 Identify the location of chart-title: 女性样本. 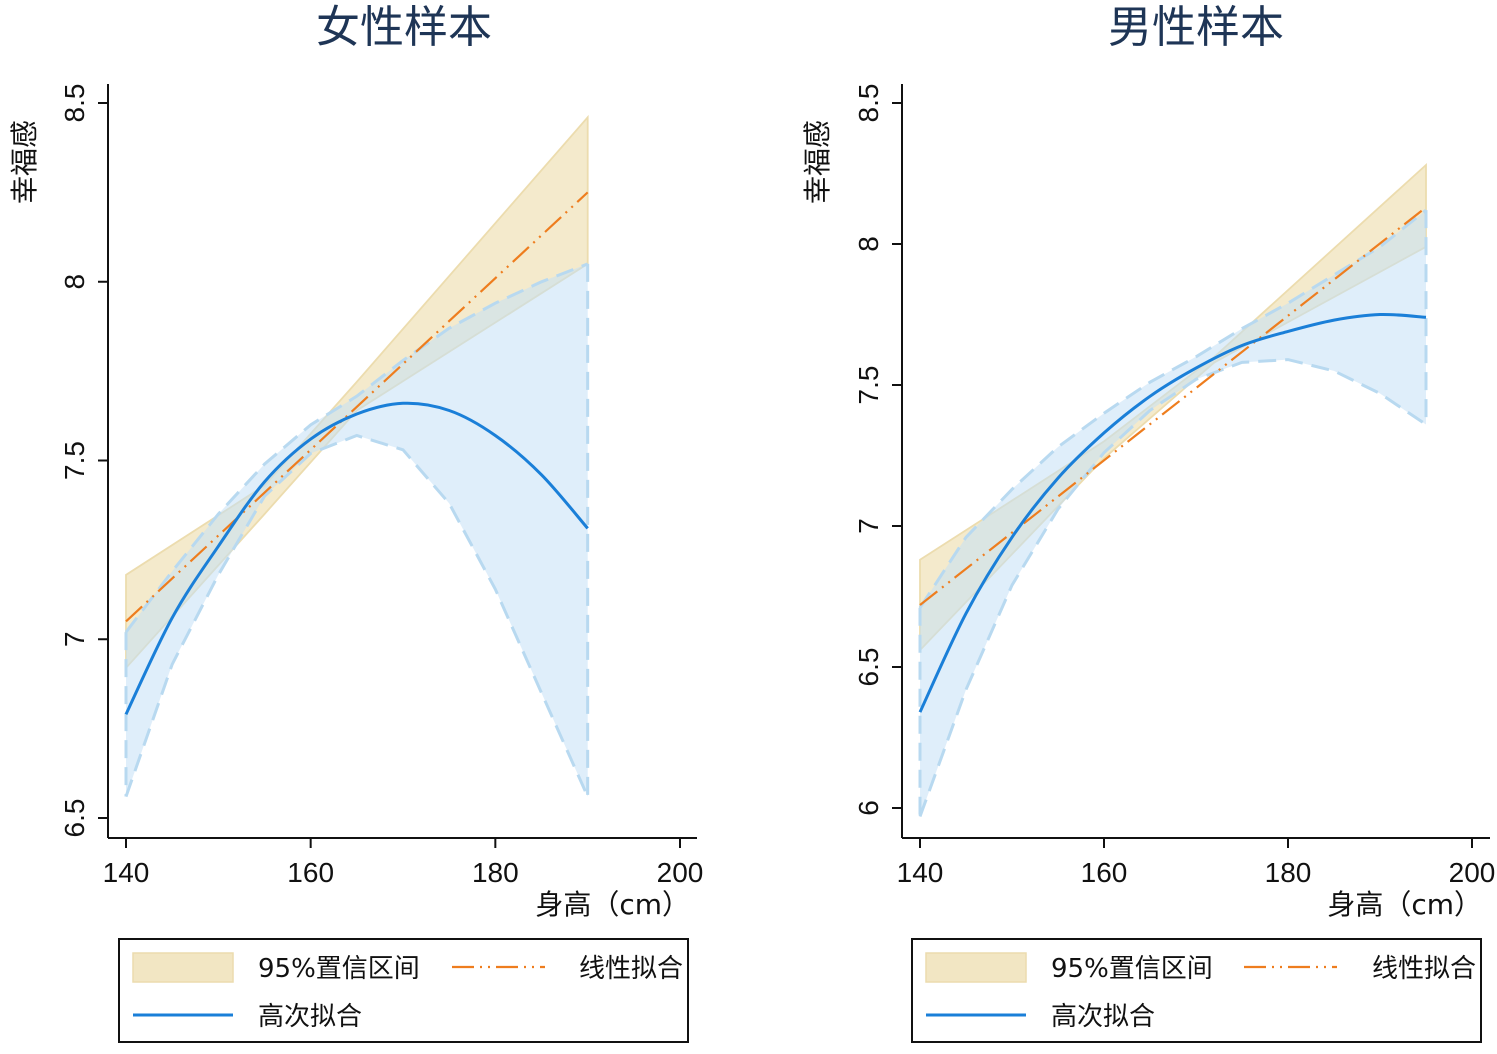
(404, 27).